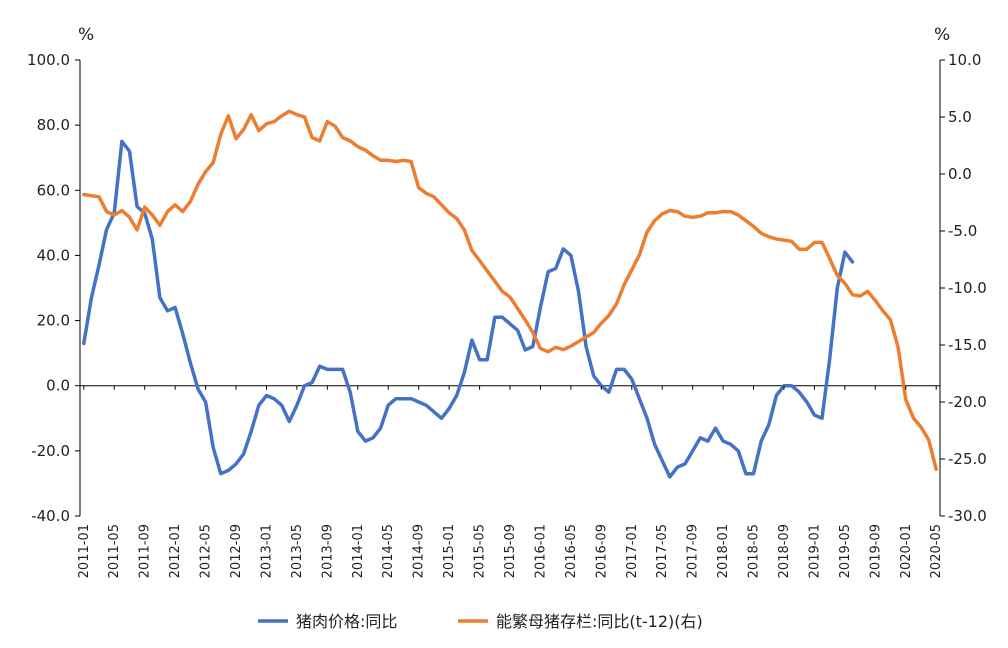 The width and height of the screenshot is (1008, 648). Describe the element at coordinates (50, 516) in the screenshot. I see `left-tick-label: -40.0` at that location.